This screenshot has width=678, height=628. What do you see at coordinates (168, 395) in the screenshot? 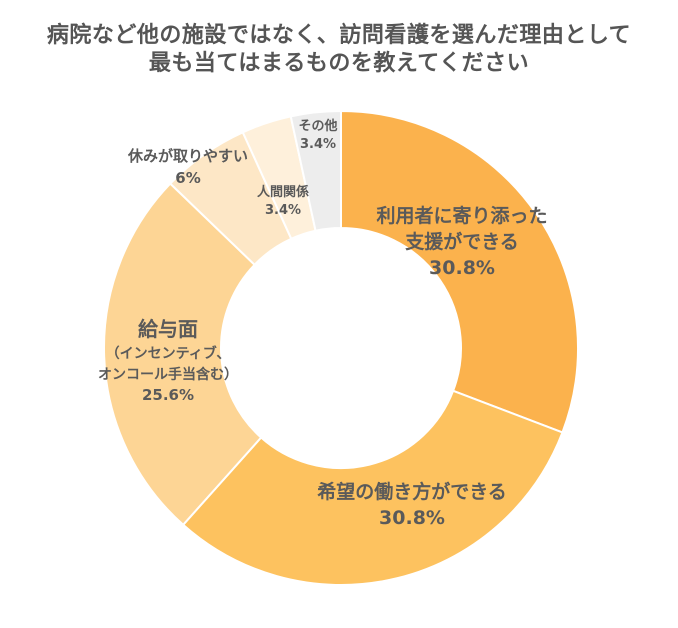
I see `slice-value-label-2: 25.6%` at bounding box center [168, 395].